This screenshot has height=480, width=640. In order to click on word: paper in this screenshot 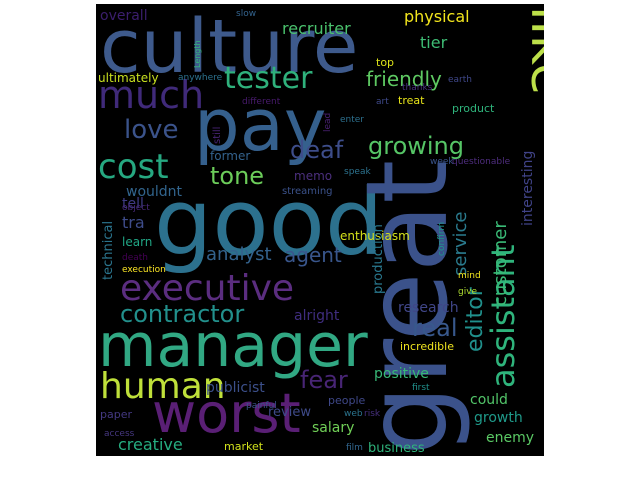, I will do `click(116, 414)`.